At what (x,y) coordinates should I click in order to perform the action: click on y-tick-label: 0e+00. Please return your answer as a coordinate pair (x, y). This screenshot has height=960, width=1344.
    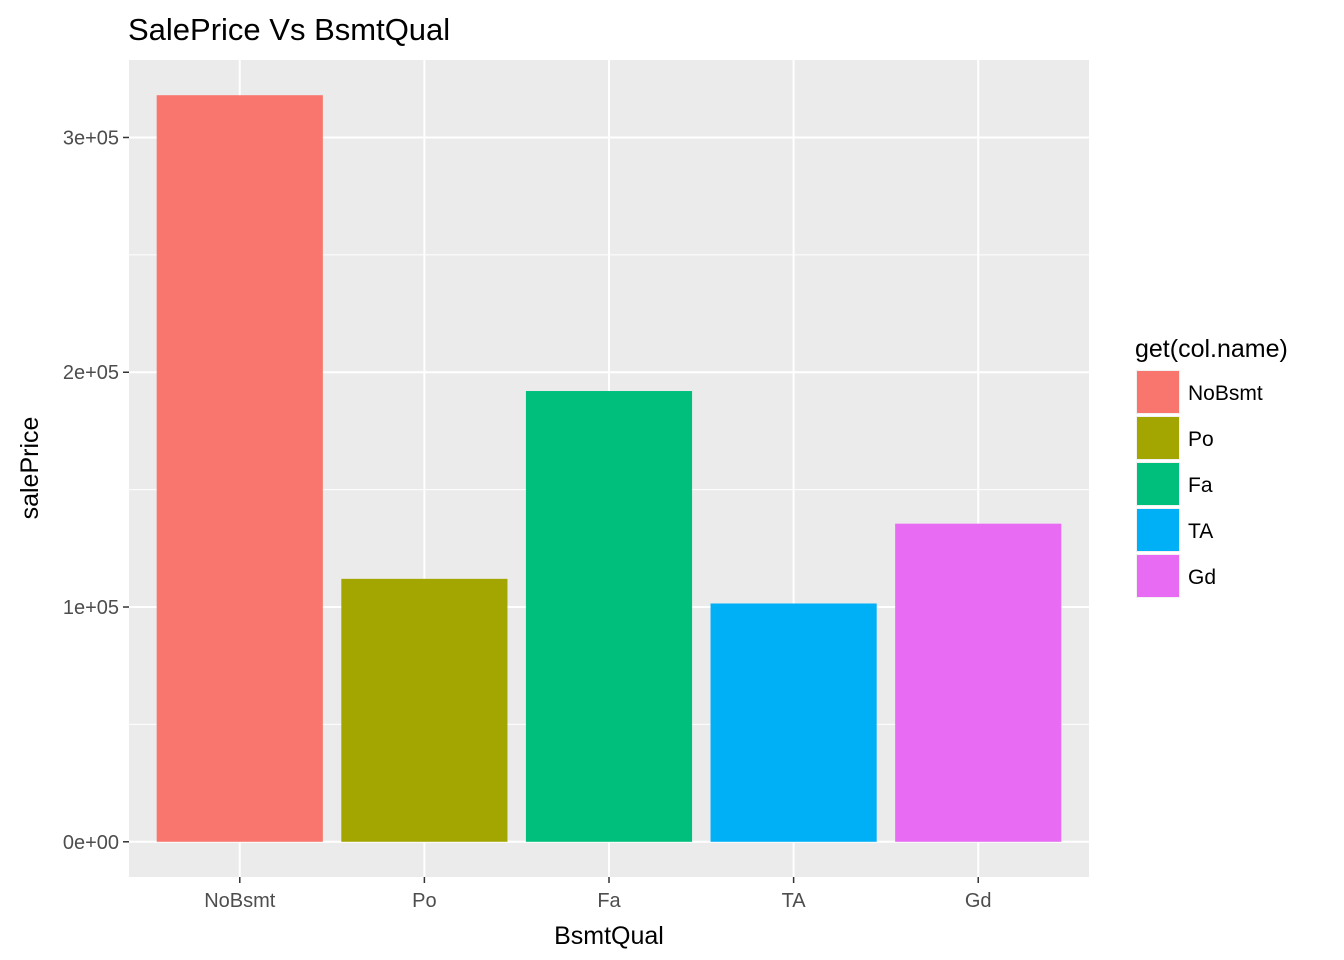
    Looking at the image, I should click on (91, 843).